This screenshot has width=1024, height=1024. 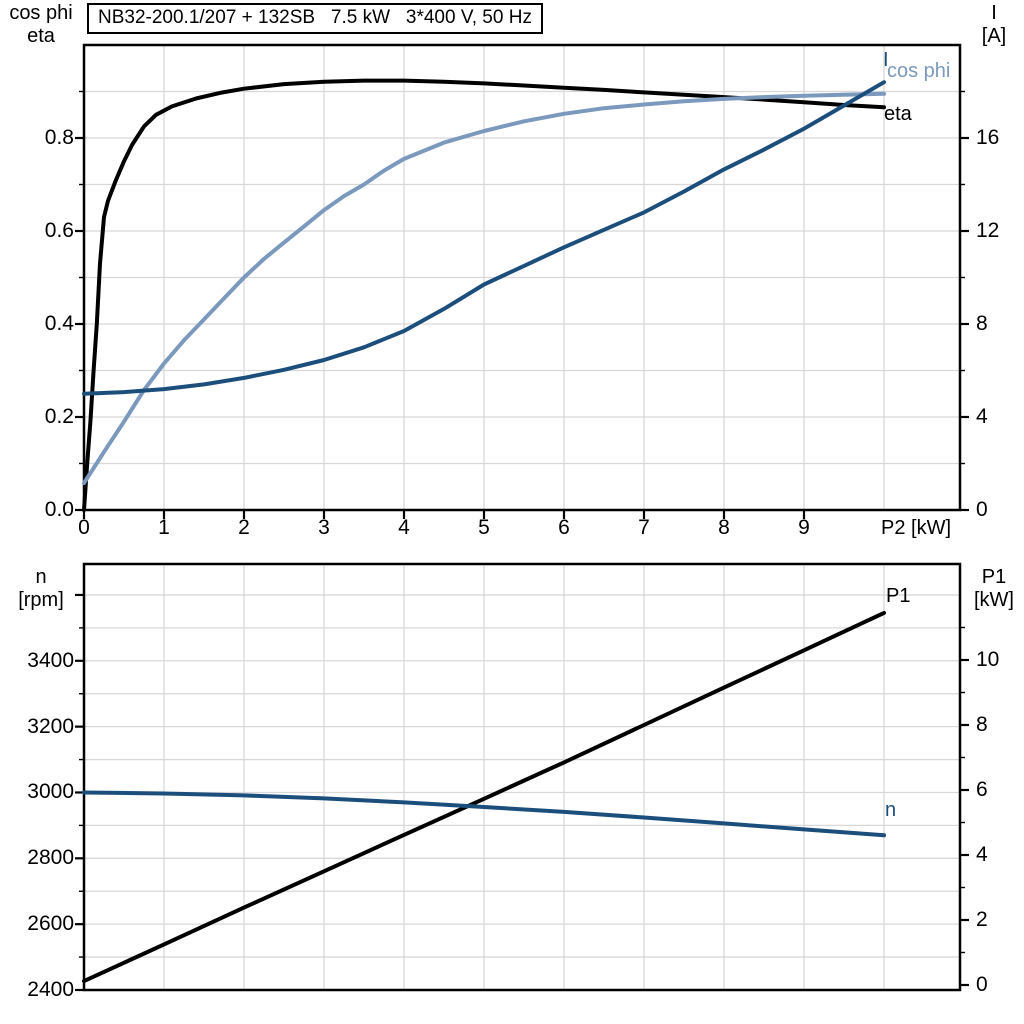 What do you see at coordinates (59, 230) in the screenshot?
I see `tick-label: 0.6` at bounding box center [59, 230].